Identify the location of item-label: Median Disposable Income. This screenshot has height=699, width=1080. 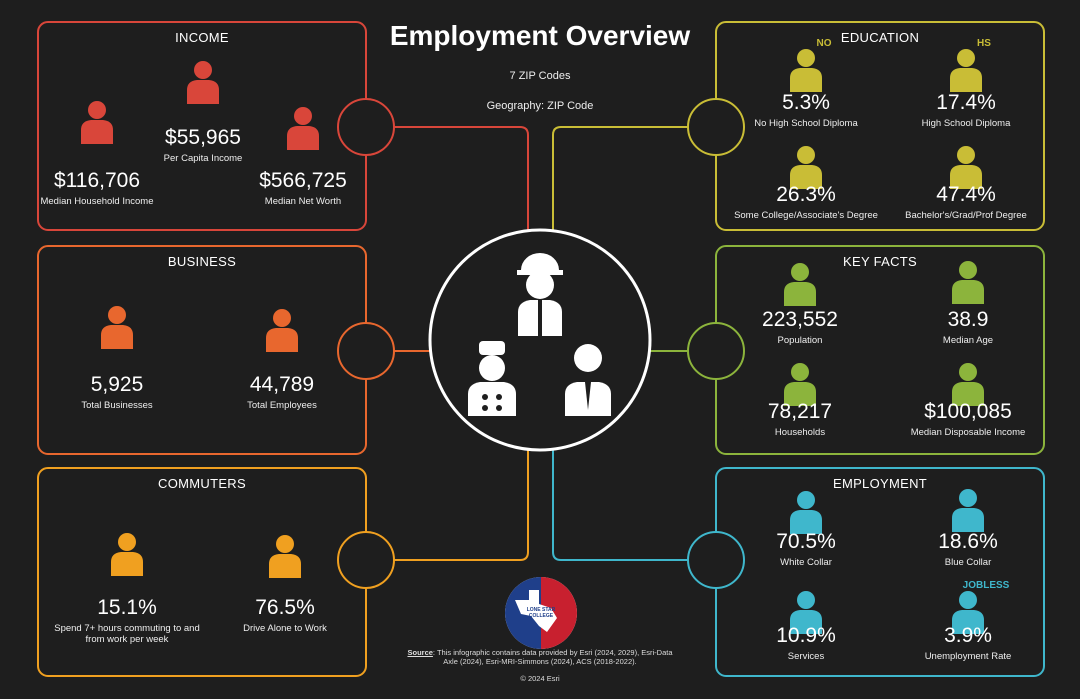
(968, 432).